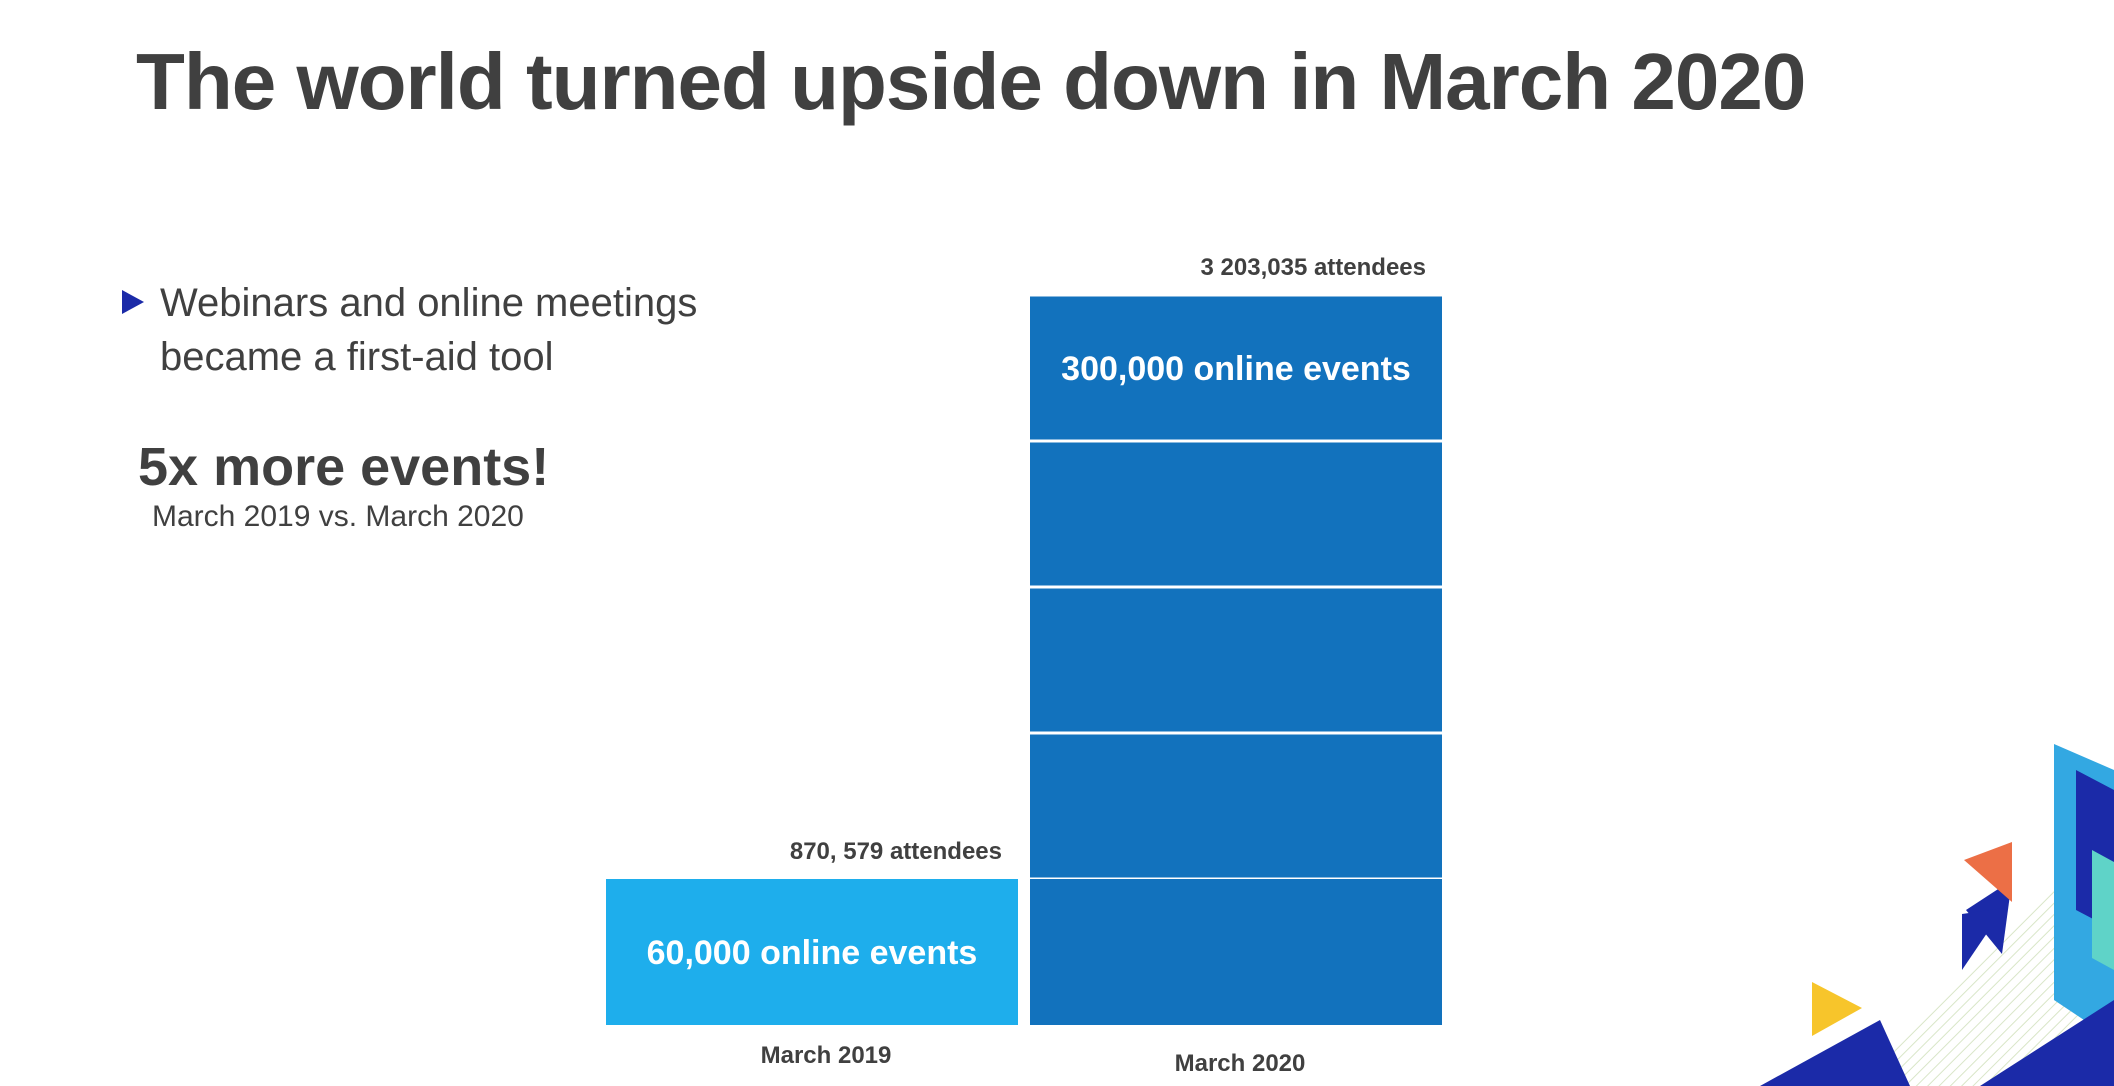 This screenshot has height=1086, width=2114. I want to click on highlight-heading: 5x more events!, so click(344, 467).